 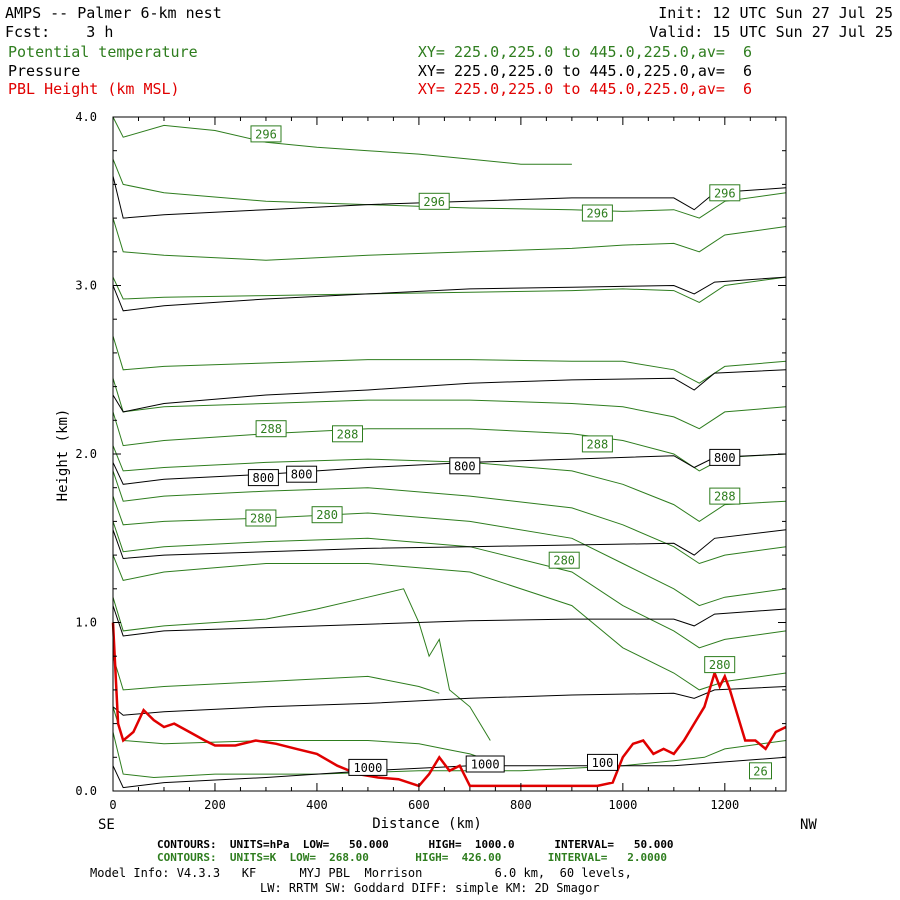 What do you see at coordinates (427, 824) in the screenshot?
I see `x-axis-title: Distance (km)` at bounding box center [427, 824].